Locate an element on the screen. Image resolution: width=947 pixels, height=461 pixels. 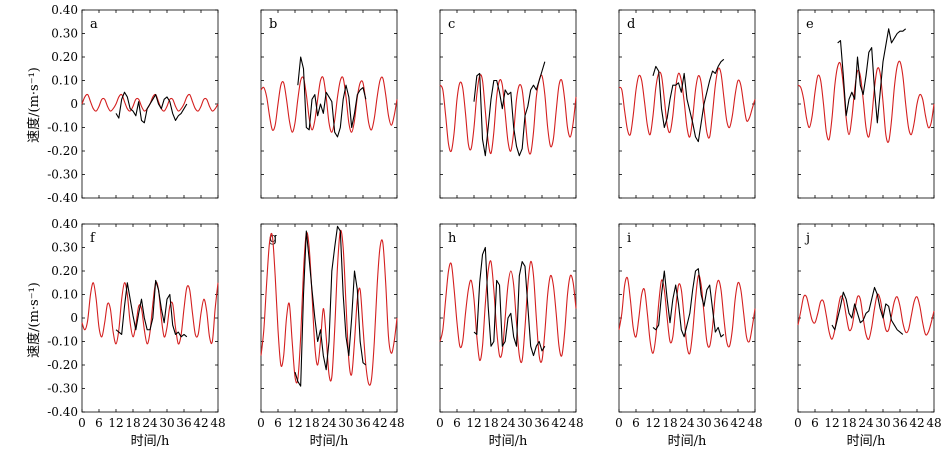
panel-d: d is located at coordinates (687, 104).